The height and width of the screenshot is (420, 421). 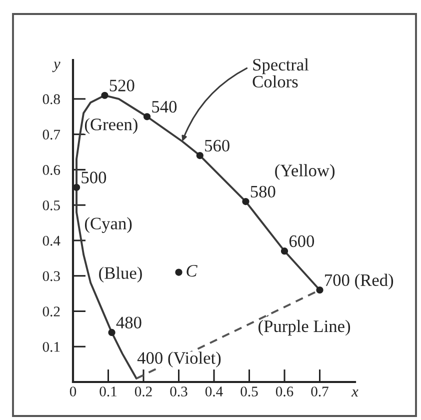 I want to click on x-tick-label: 0.2, so click(x=143, y=391).